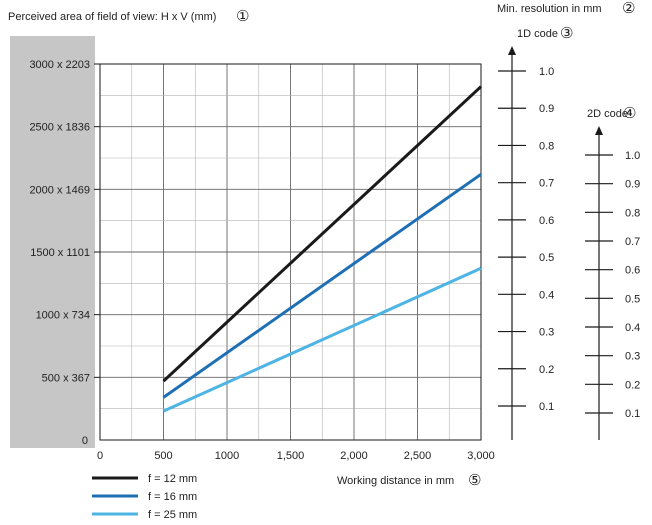 This screenshot has width=652, height=525. Describe the element at coordinates (322, 339) in the screenshot. I see `series-line` at that location.